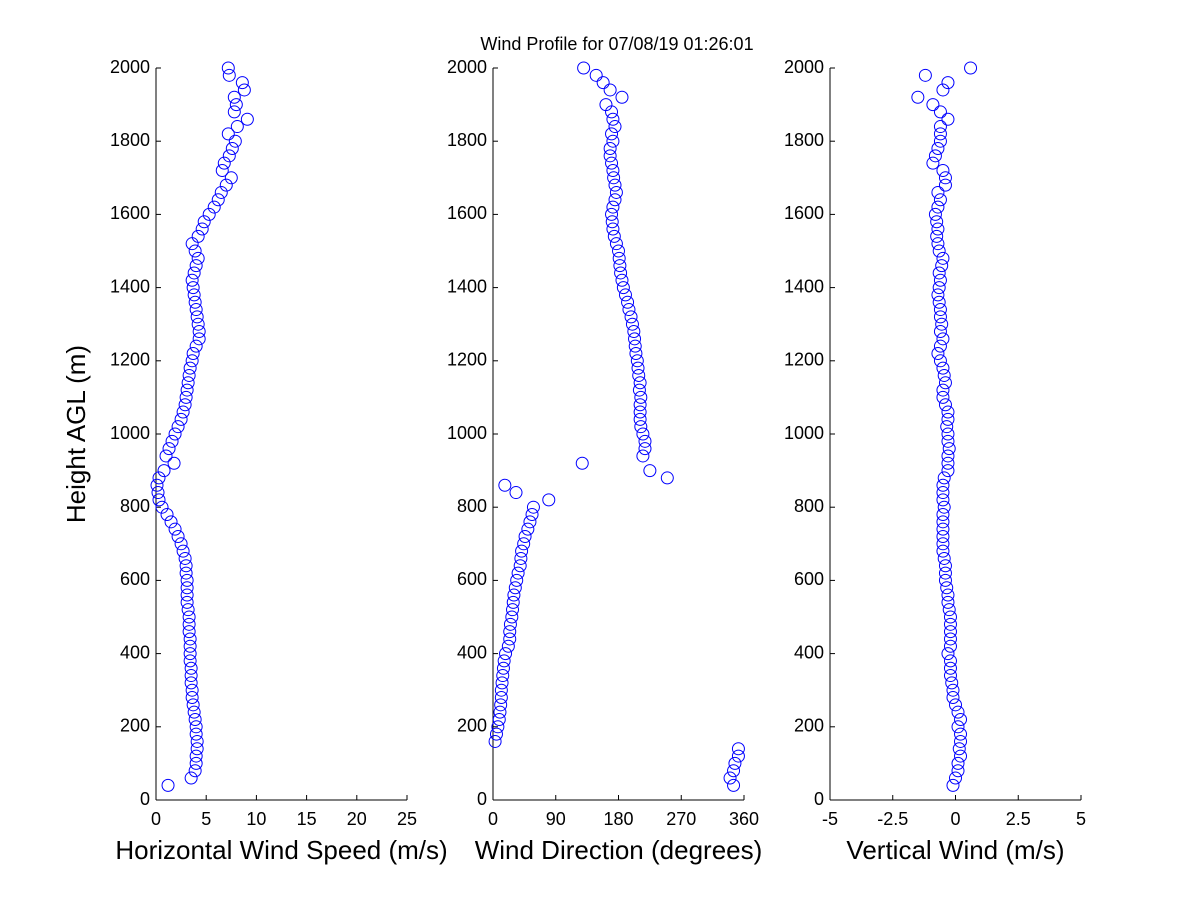 The height and width of the screenshot is (900, 1200). Describe the element at coordinates (619, 850) in the screenshot. I see `x-axis-label: Wind Direction (degrees)` at that location.